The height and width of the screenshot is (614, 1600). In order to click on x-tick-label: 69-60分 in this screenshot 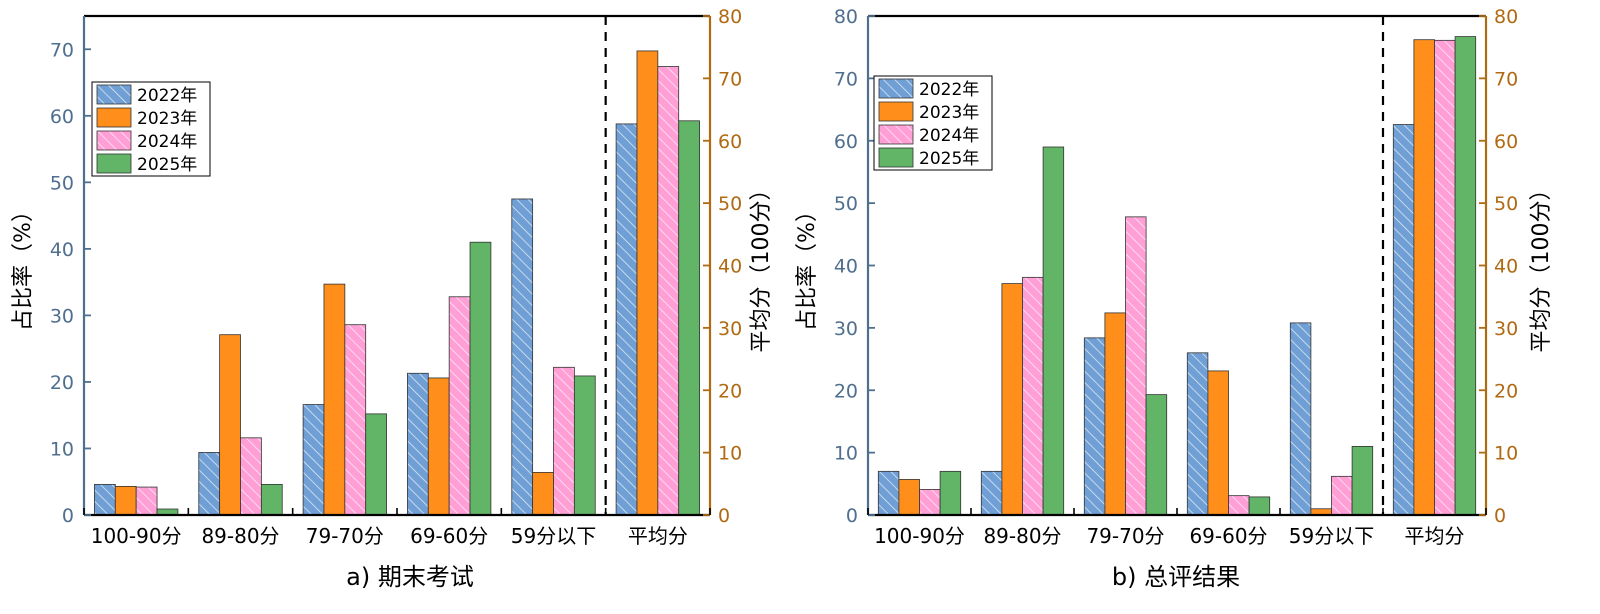, I will do `click(1228, 536)`.